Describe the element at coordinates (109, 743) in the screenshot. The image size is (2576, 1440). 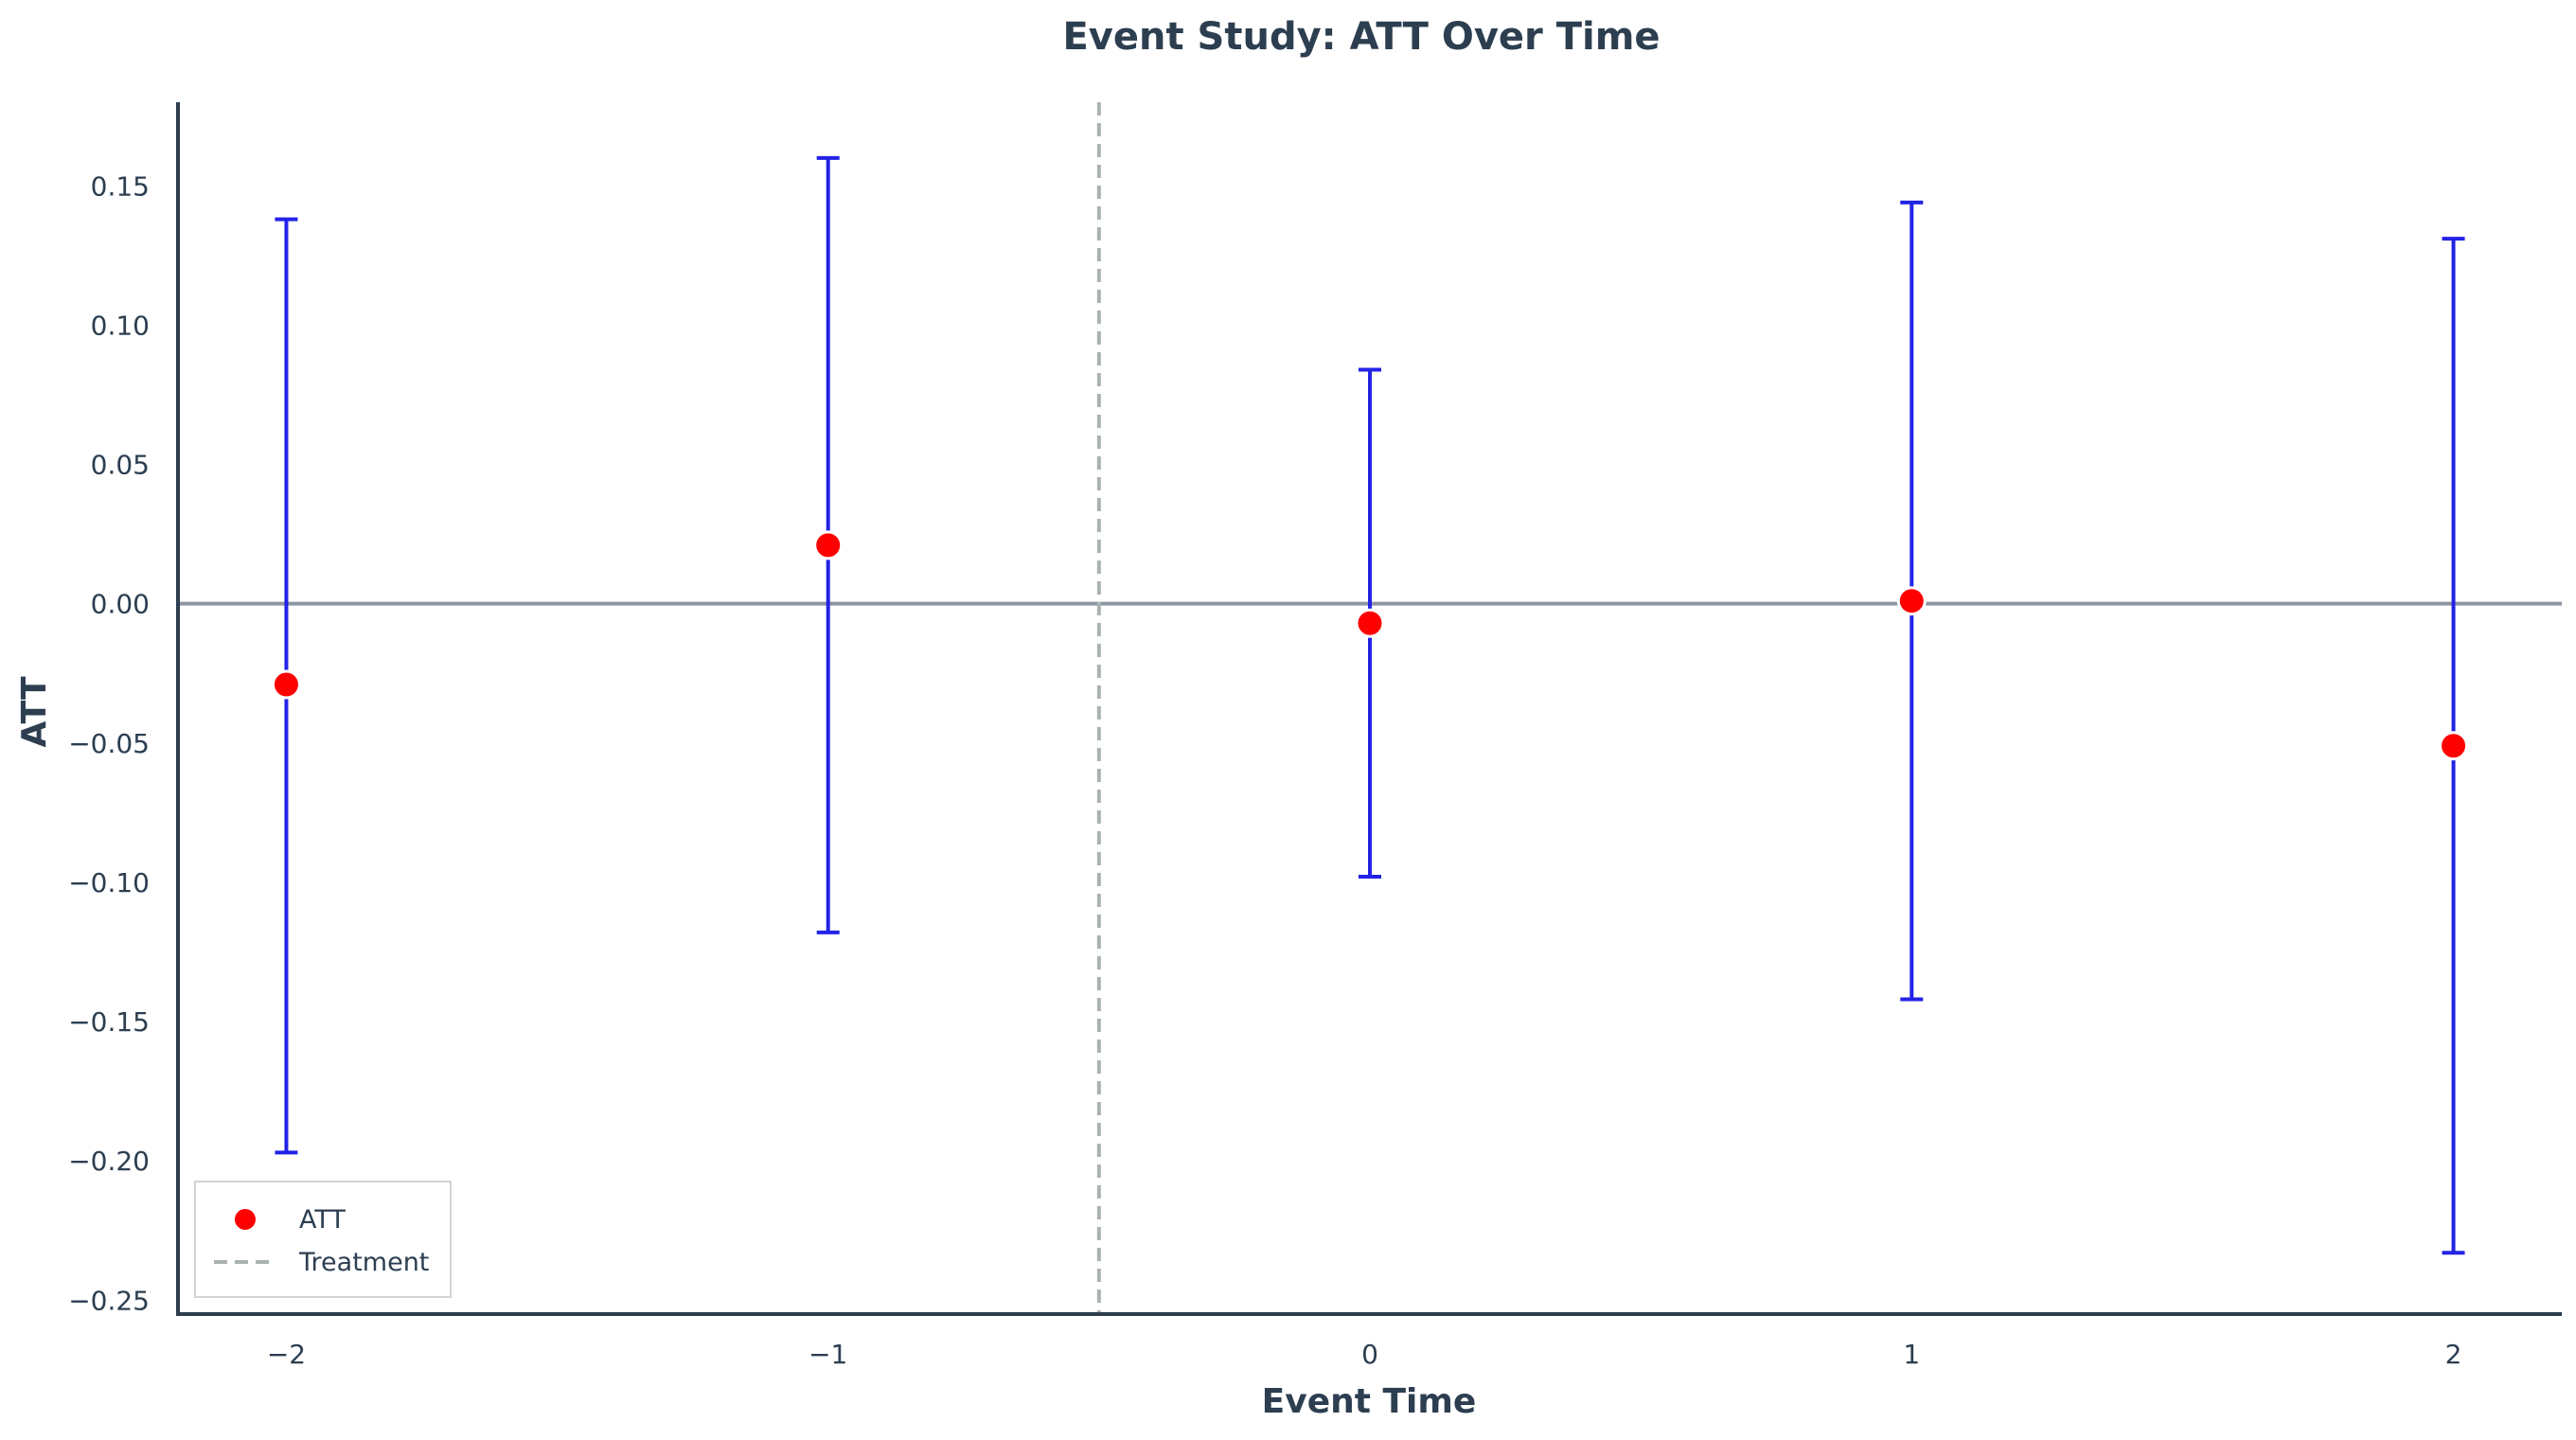
I see `y-tick-label: −0.05` at that location.